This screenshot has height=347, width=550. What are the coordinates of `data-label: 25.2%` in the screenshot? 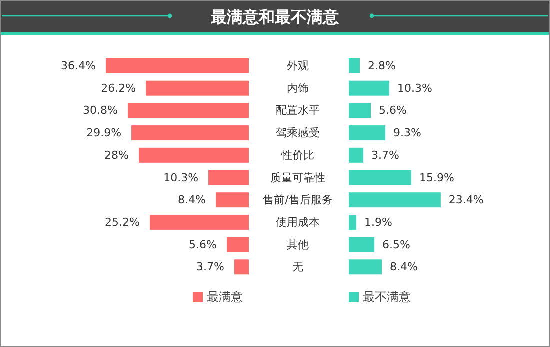 It's located at (122, 222).